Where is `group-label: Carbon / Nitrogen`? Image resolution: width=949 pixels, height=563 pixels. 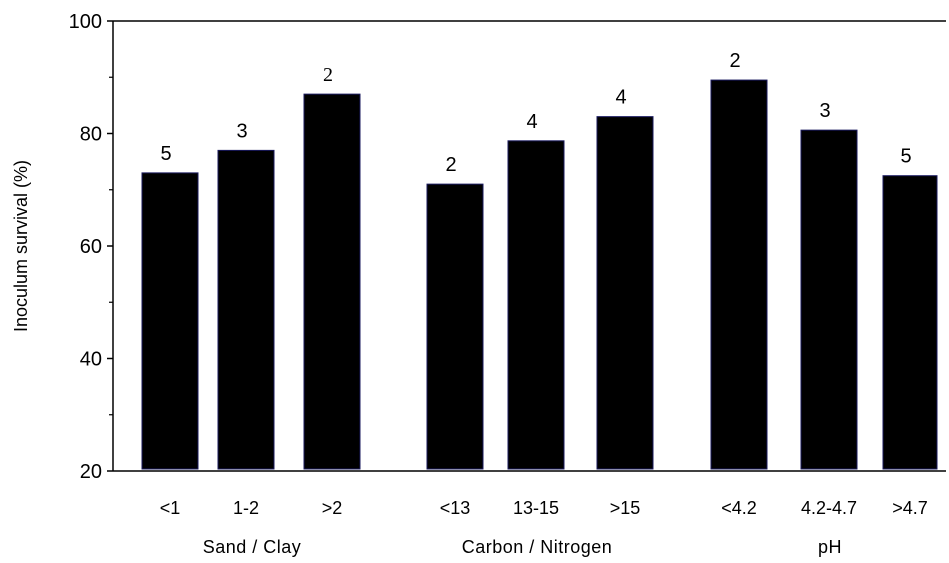
group-label: Carbon / Nitrogen is located at coordinates (537, 547).